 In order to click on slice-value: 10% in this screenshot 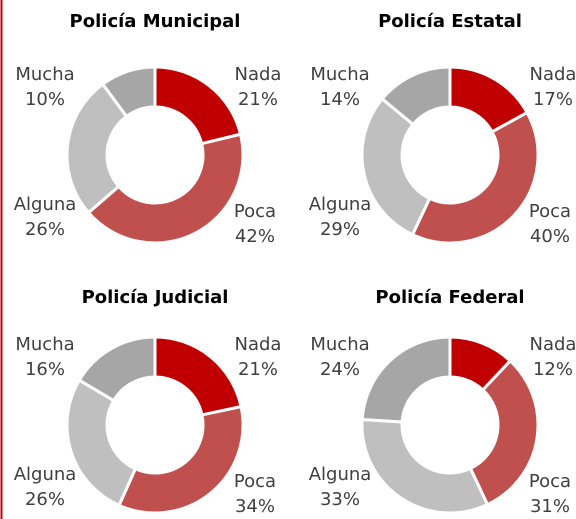, I will do `click(45, 99)`.